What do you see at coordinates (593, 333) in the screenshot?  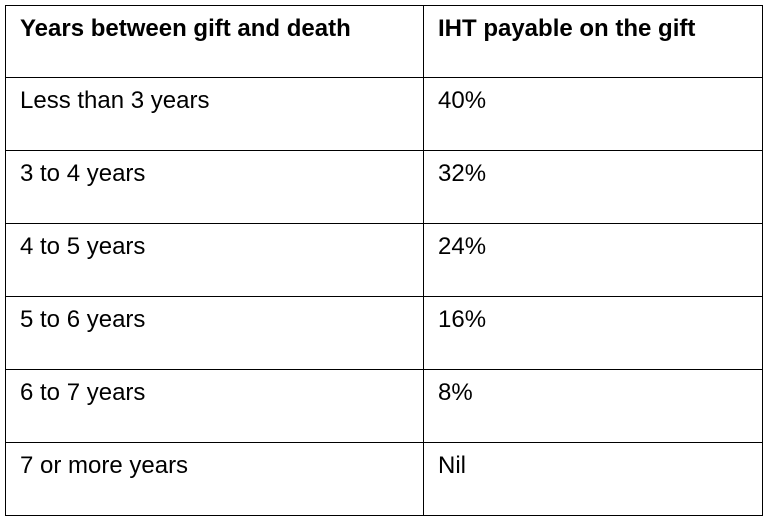 I see `cell-iht-rate: 16%` at bounding box center [593, 333].